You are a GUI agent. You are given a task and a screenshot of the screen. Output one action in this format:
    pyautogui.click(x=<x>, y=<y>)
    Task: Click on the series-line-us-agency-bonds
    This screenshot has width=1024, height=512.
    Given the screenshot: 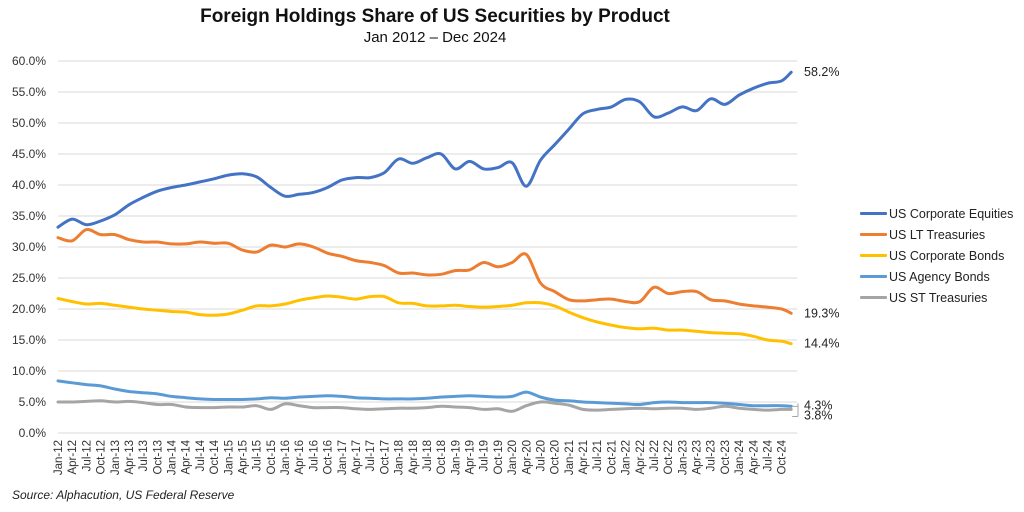 What is the action you would take?
    pyautogui.click(x=424, y=393)
    